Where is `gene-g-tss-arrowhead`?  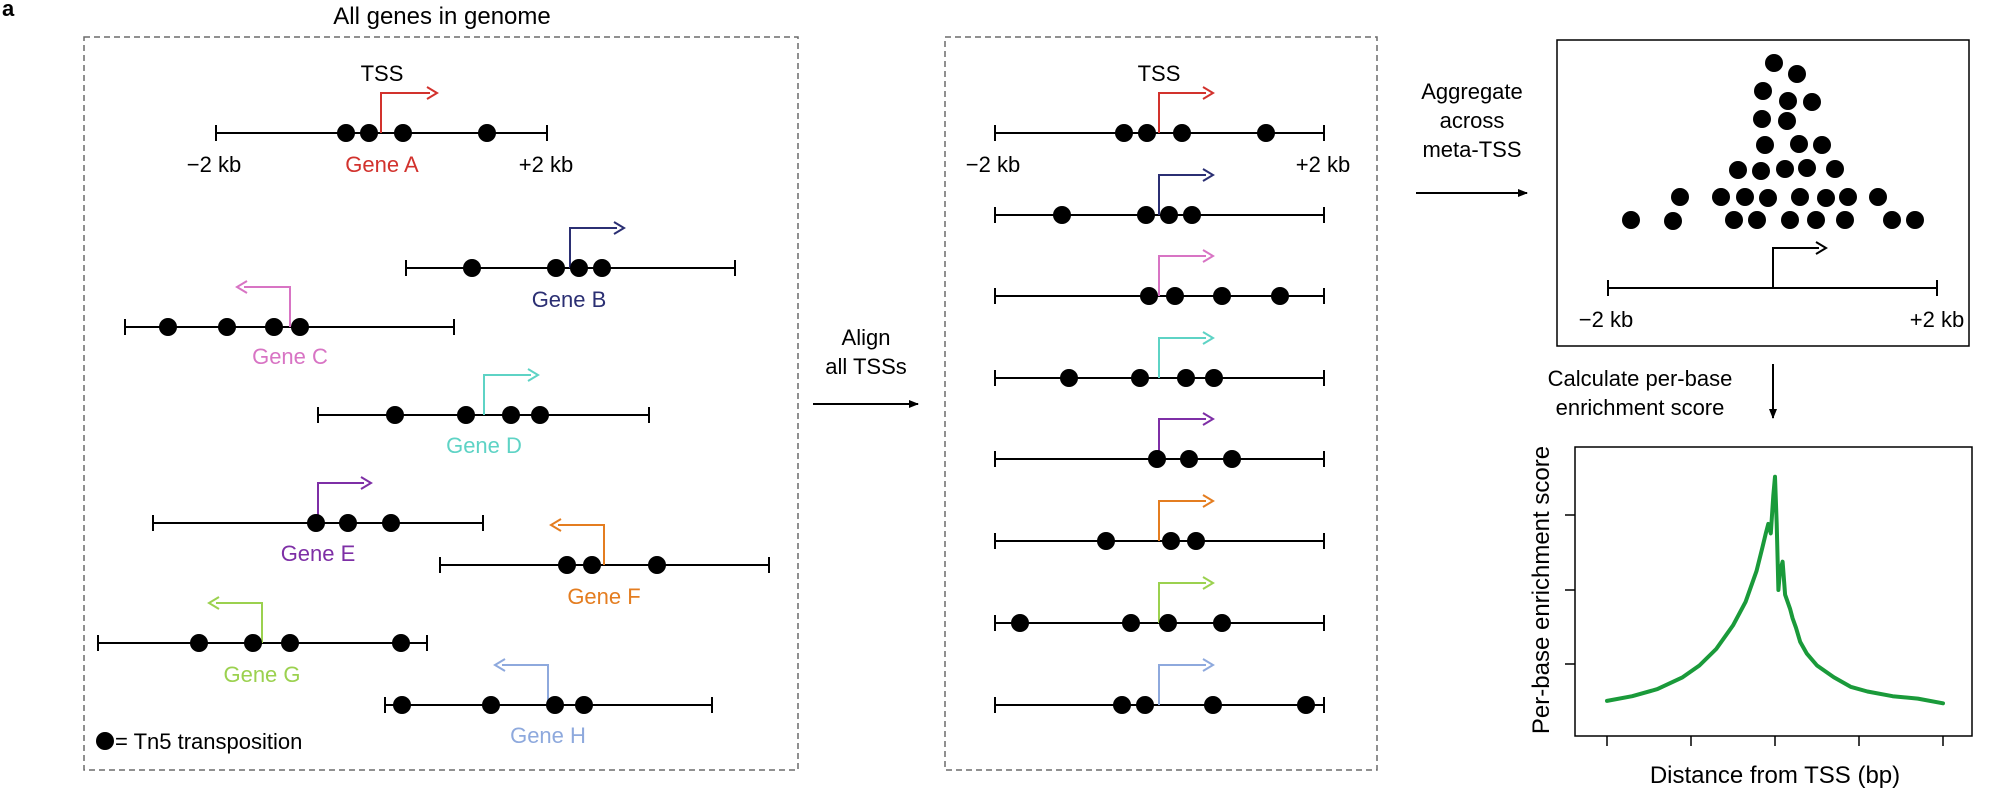
gene-g-tss-arrowhead is located at coordinates (213, 603).